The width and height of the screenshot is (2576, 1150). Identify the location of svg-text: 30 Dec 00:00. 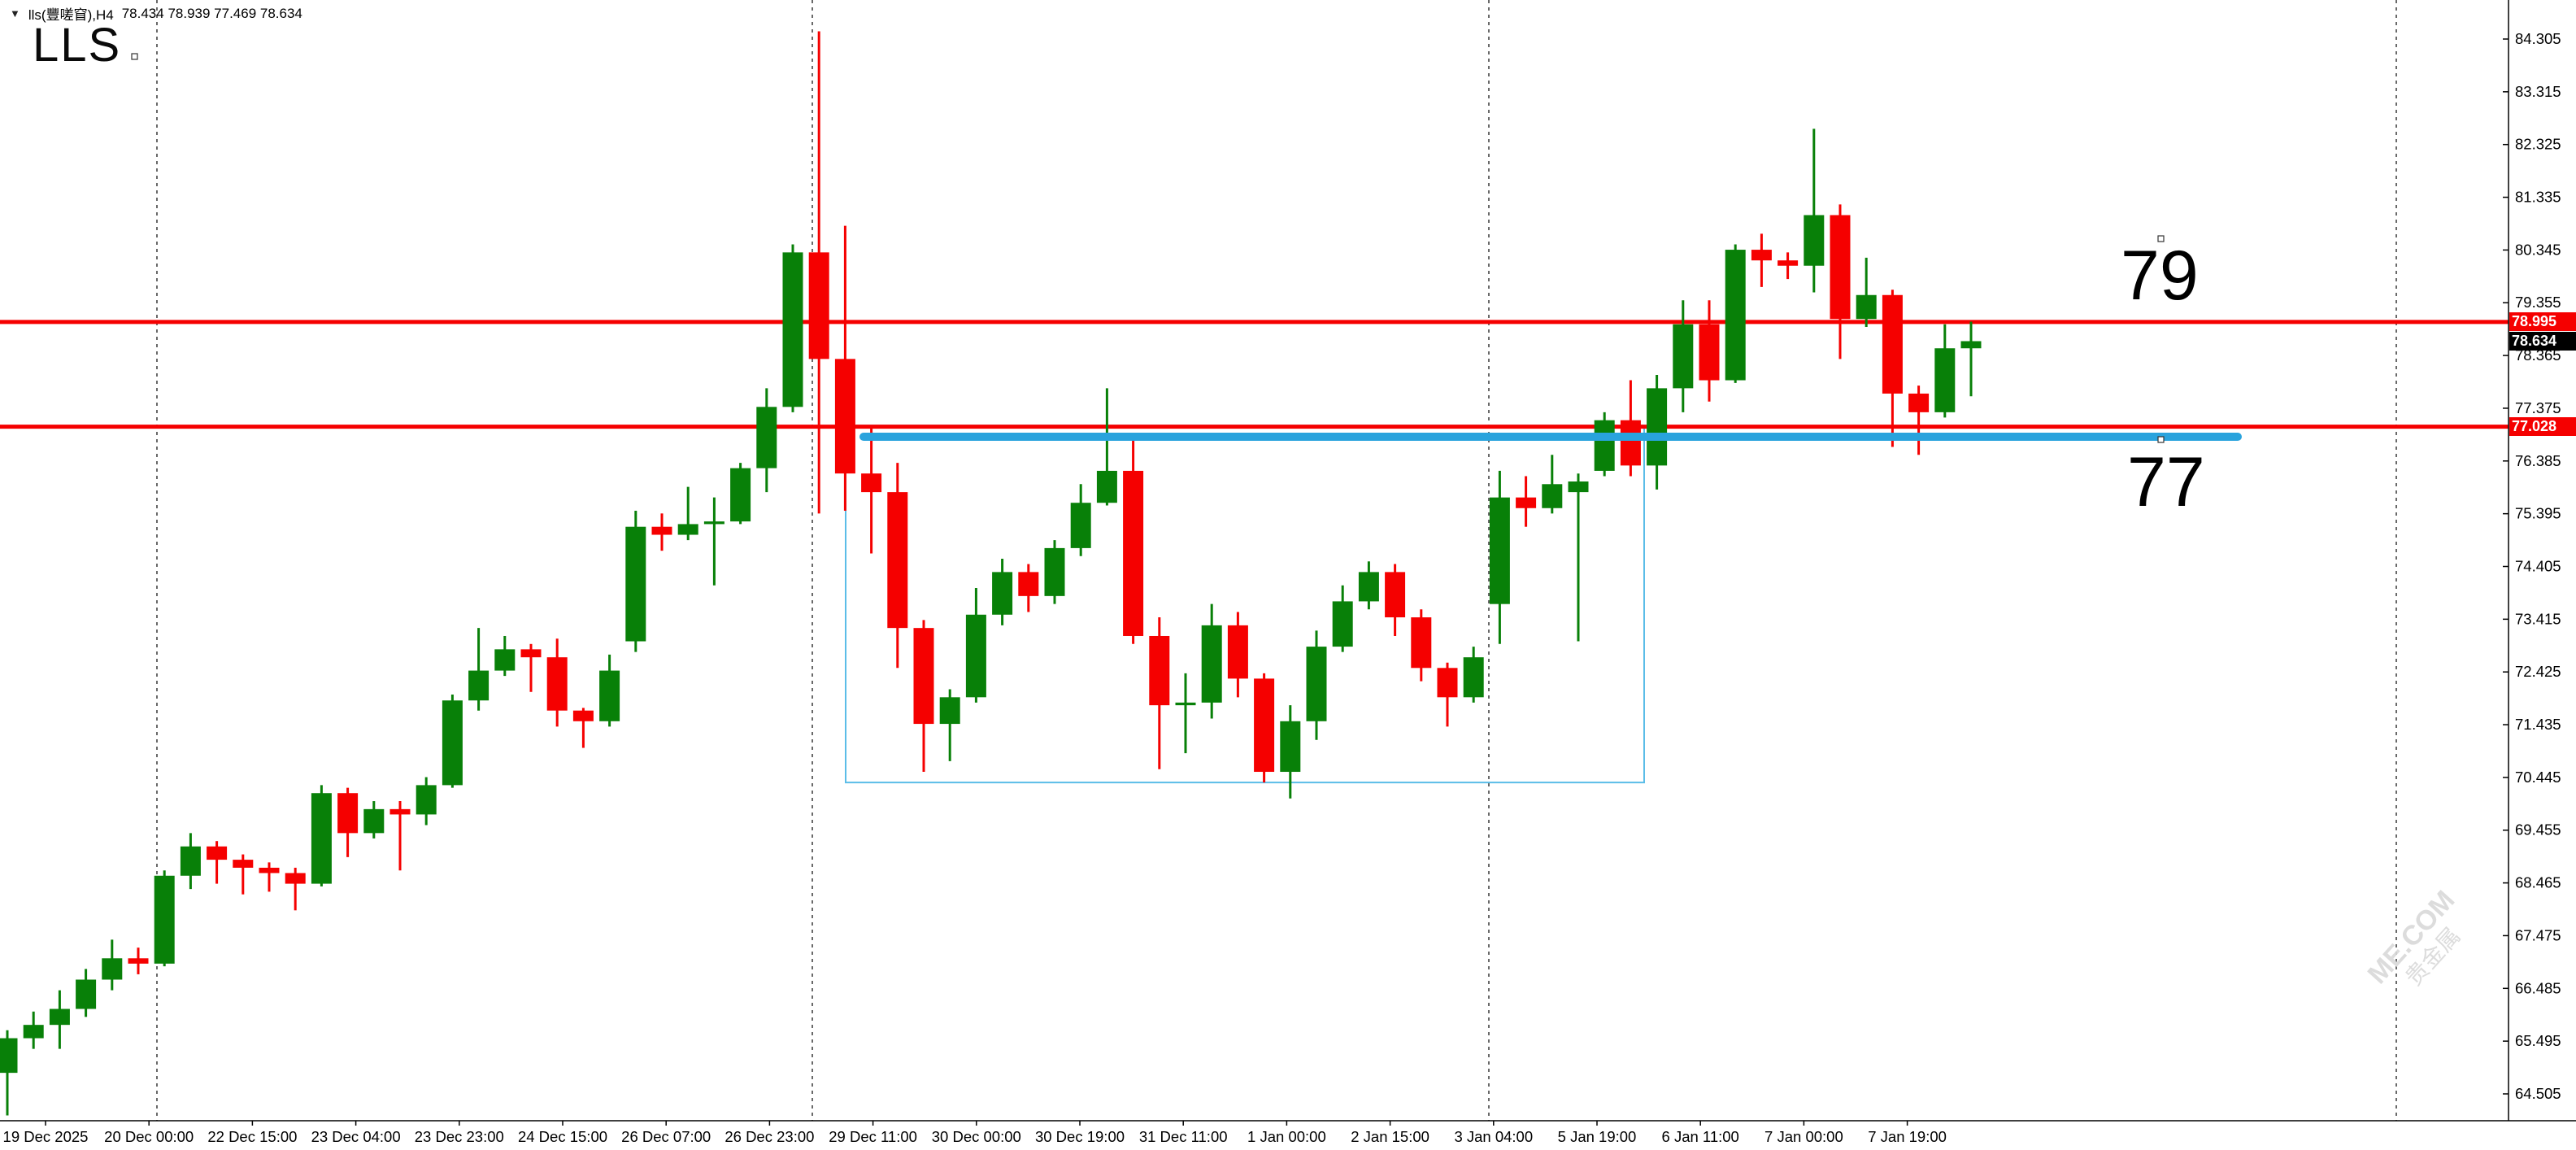
(977, 1136).